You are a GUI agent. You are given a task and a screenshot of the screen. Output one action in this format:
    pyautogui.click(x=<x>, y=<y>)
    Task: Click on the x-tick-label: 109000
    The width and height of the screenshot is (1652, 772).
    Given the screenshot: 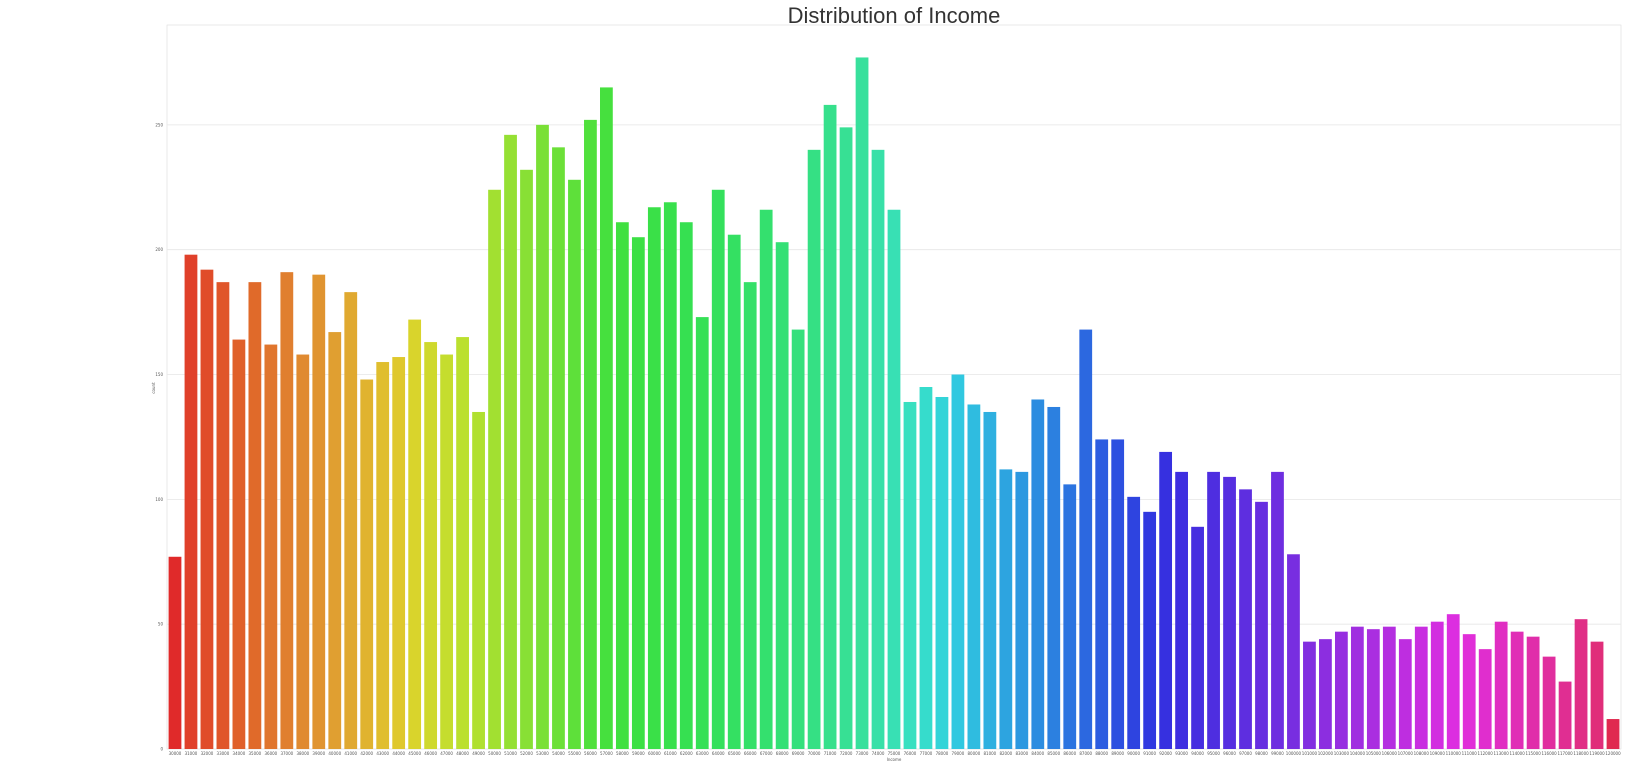 What is the action you would take?
    pyautogui.click(x=1438, y=753)
    